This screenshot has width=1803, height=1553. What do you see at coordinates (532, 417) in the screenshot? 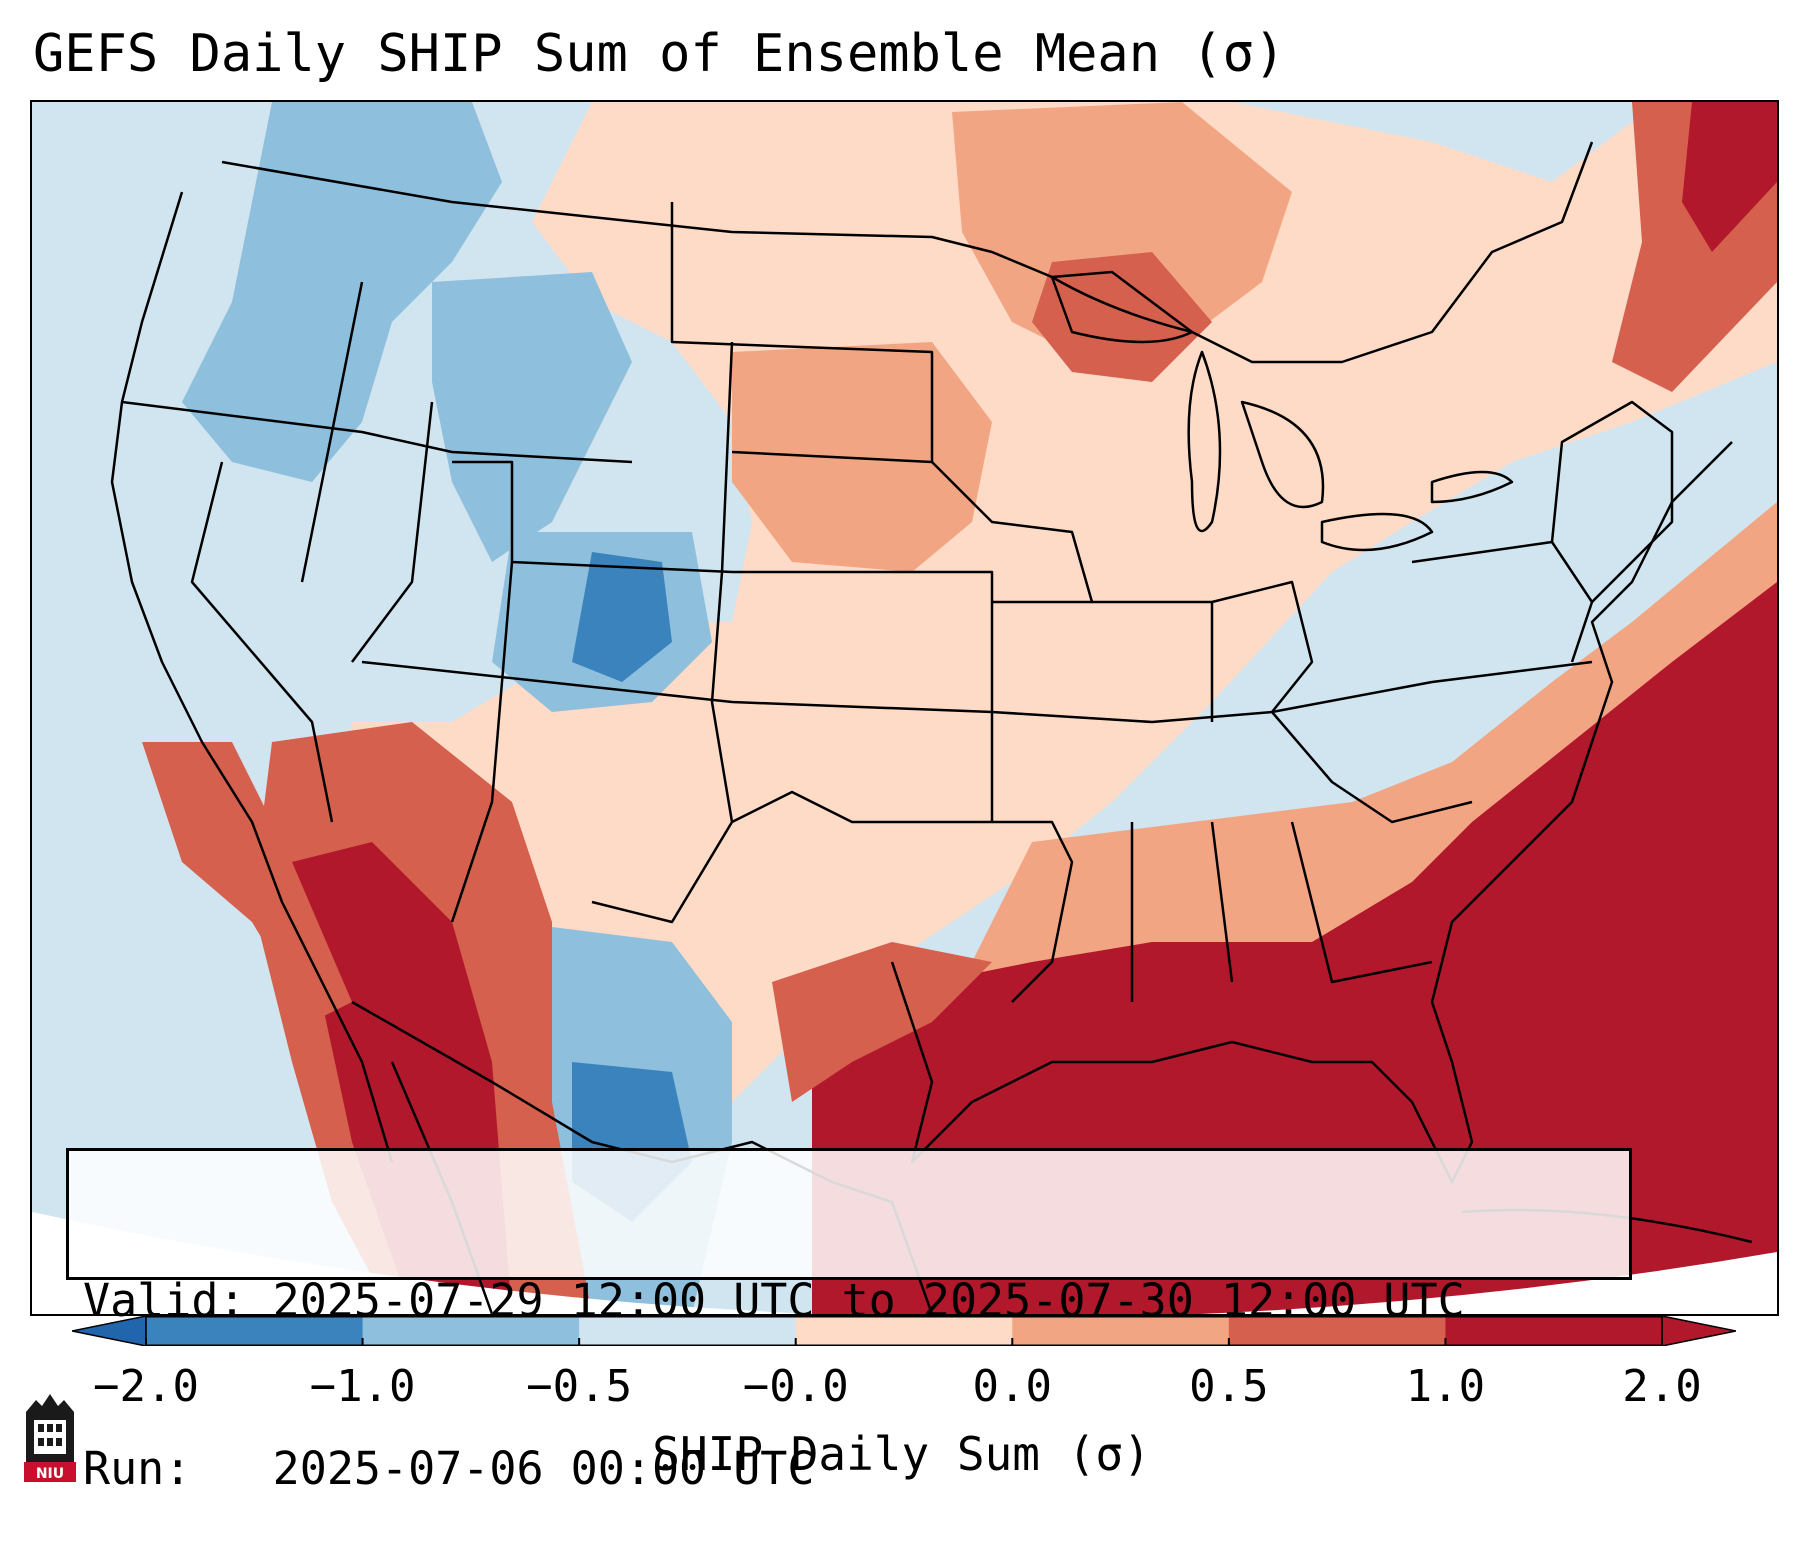
I see `anomaly-region-rockies` at bounding box center [532, 417].